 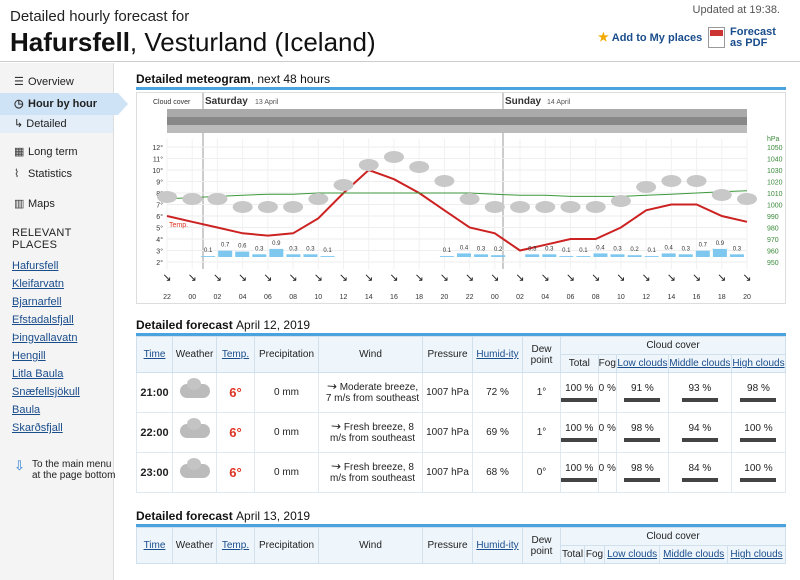 I want to click on place-link: Bjarnarfell, so click(x=37, y=302).